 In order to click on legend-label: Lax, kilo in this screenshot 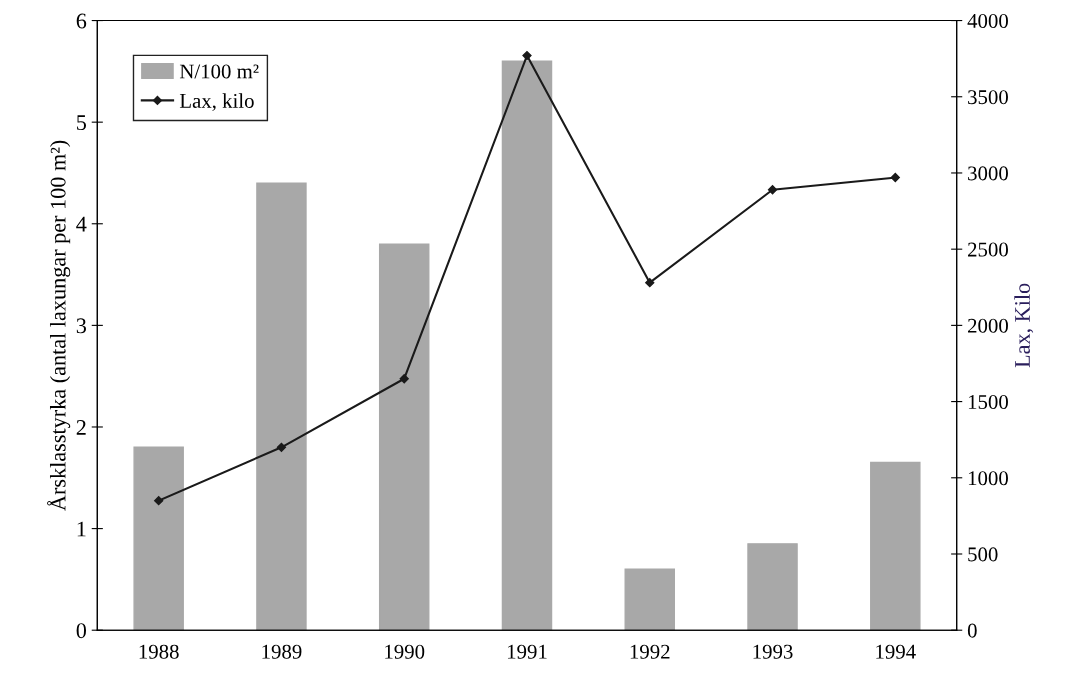, I will do `click(216, 102)`.